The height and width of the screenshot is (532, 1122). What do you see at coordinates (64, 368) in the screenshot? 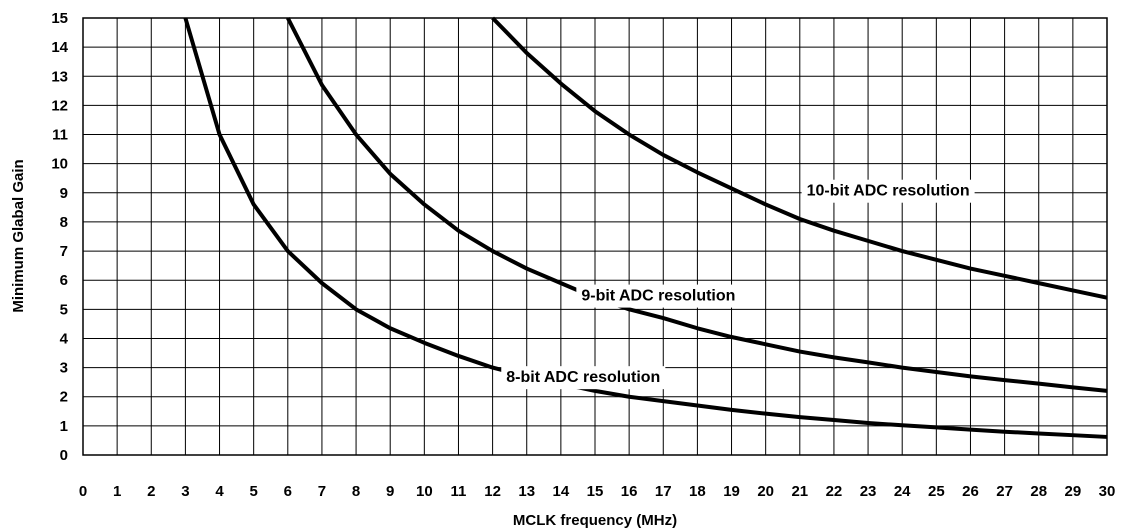
I see `y-tick-label: 3` at bounding box center [64, 368].